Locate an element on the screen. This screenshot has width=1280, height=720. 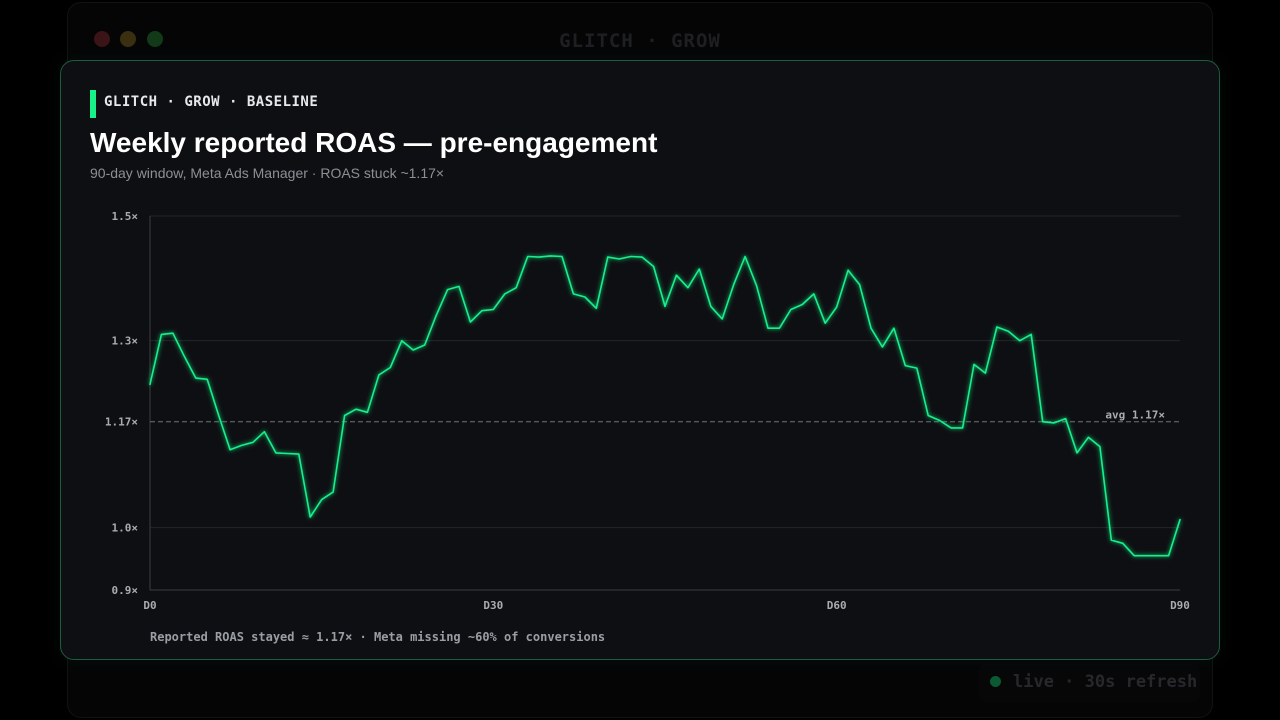
card-eyebrow: GLITCH · GROW · BASELINE is located at coordinates (211, 102).